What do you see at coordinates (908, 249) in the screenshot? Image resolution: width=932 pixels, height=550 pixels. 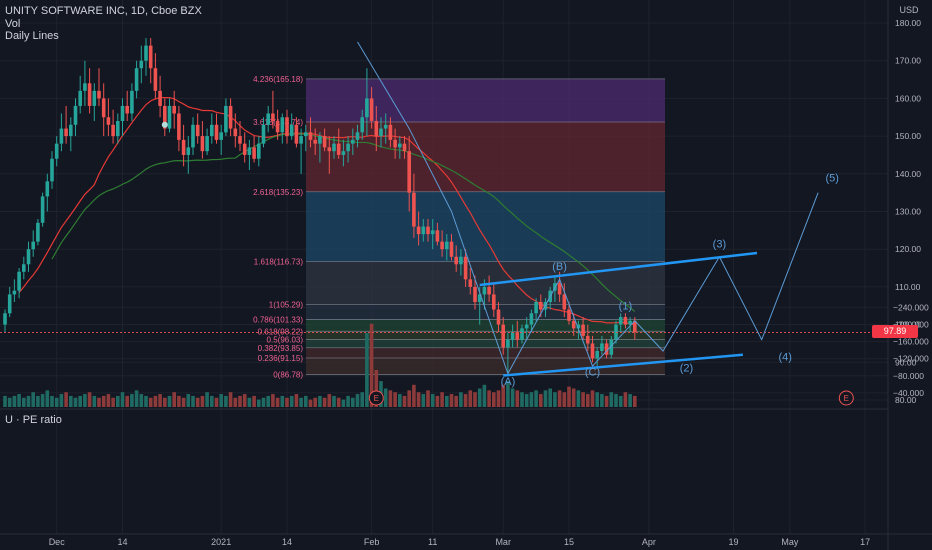 I see `price-tick-label: 120.00` at bounding box center [908, 249].